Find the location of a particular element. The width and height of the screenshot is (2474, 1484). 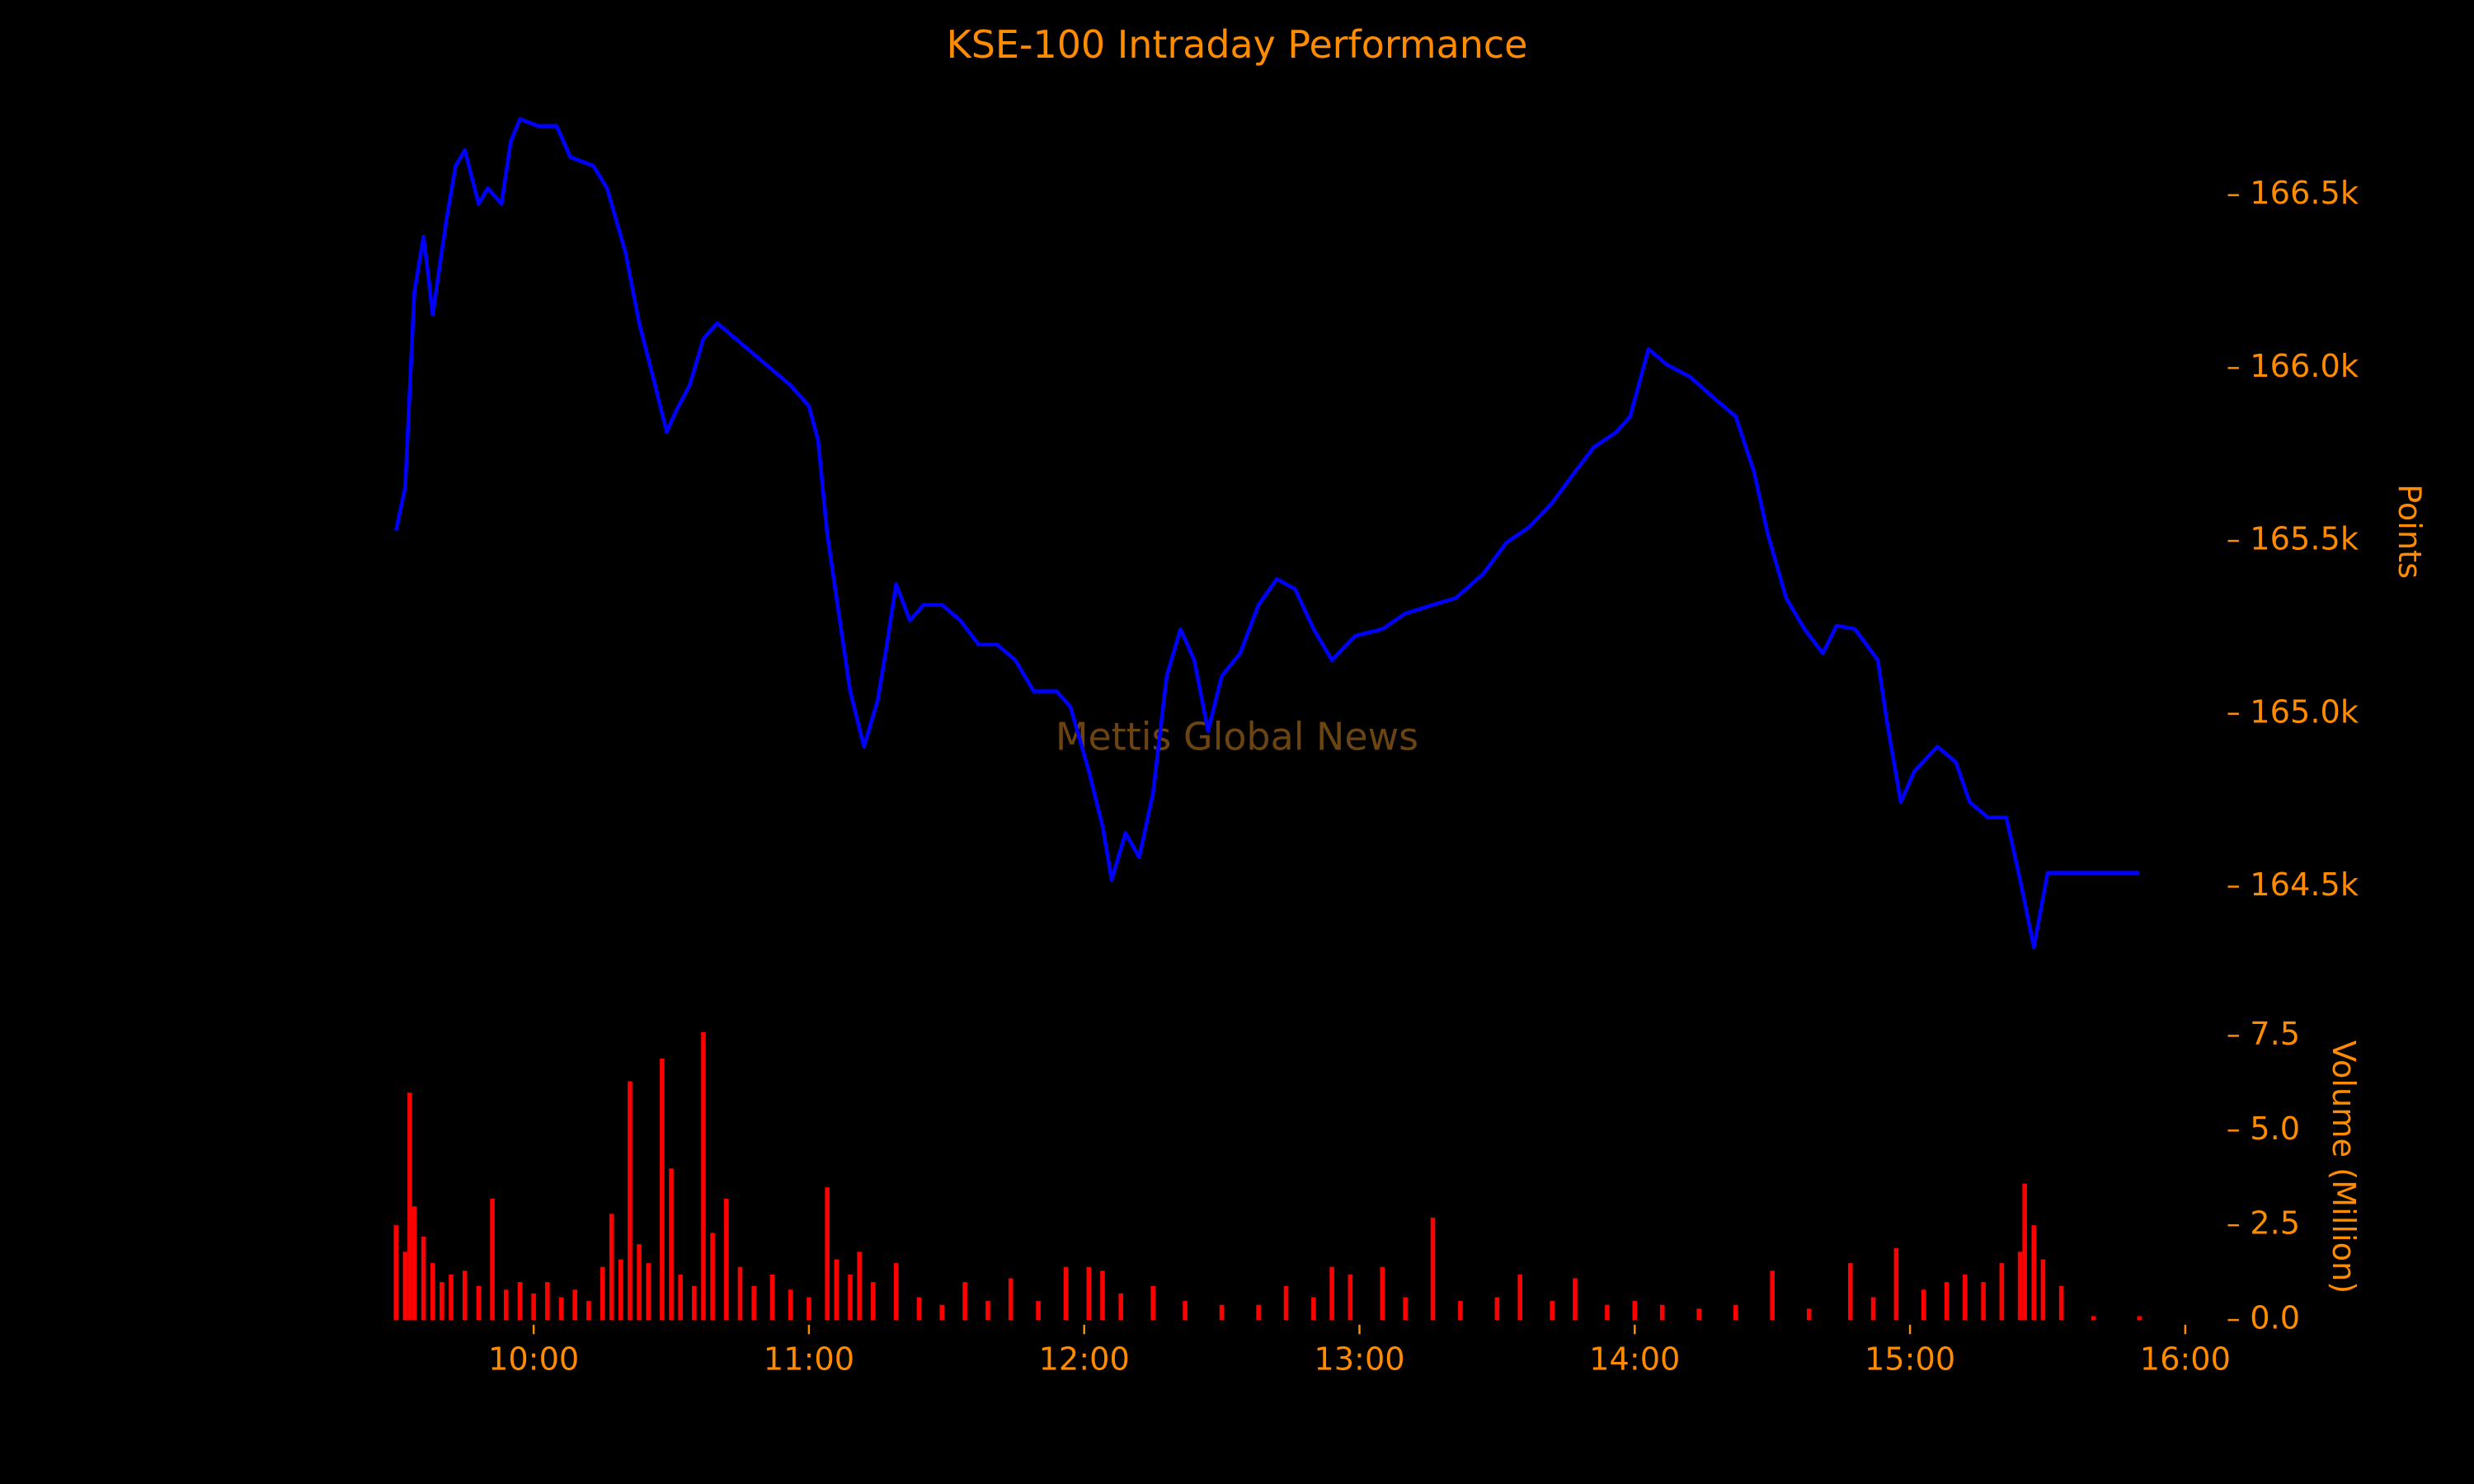

y-tick-label: 164.5k is located at coordinates (2304, 885).